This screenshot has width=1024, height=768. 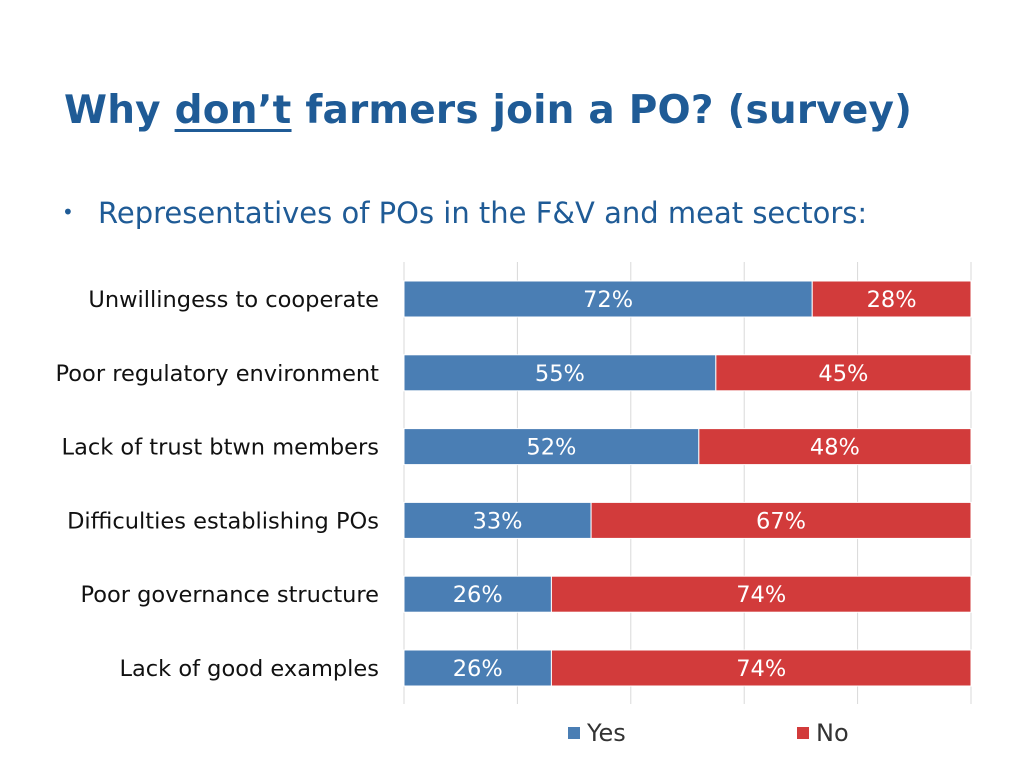 I want to click on data-label: 48%, so click(x=835, y=448).